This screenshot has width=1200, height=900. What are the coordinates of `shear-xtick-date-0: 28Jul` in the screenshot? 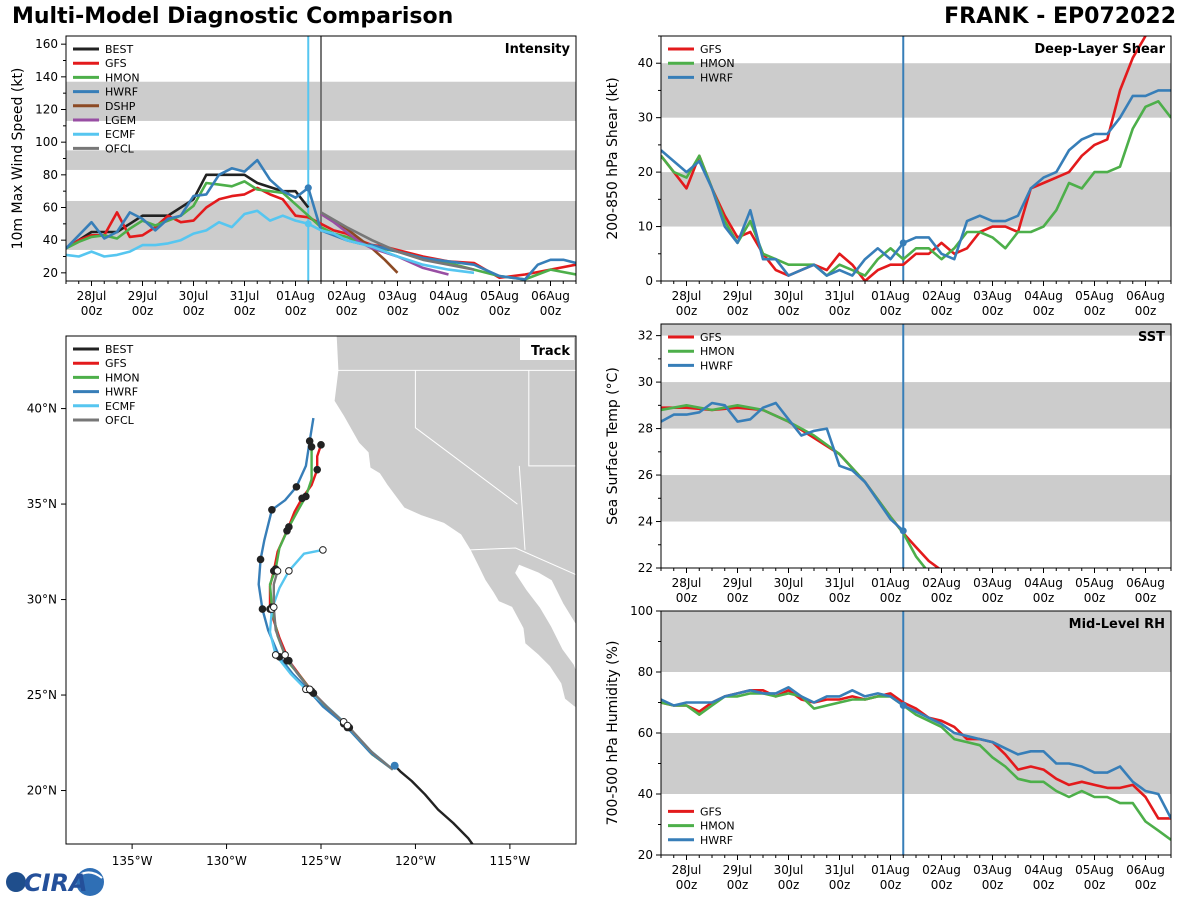 It's located at (687, 296).